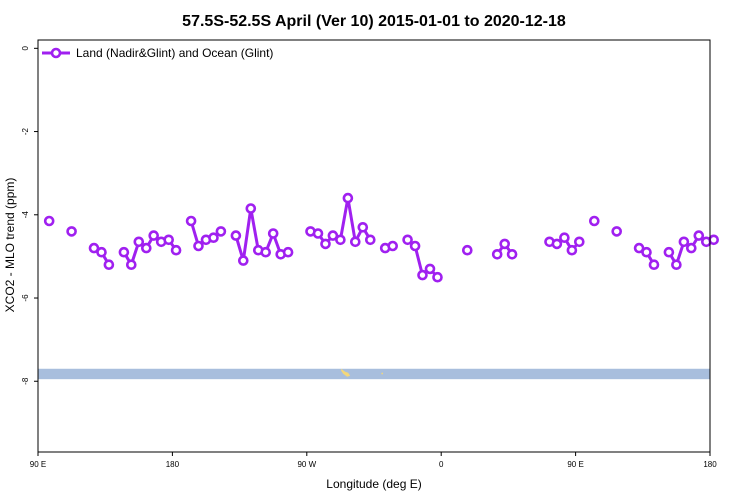 Image resolution: width=750 pixels, height=500 pixels. I want to click on legend-label: Land (Nadir&Glint) and Ocean (Glint), so click(174, 53).